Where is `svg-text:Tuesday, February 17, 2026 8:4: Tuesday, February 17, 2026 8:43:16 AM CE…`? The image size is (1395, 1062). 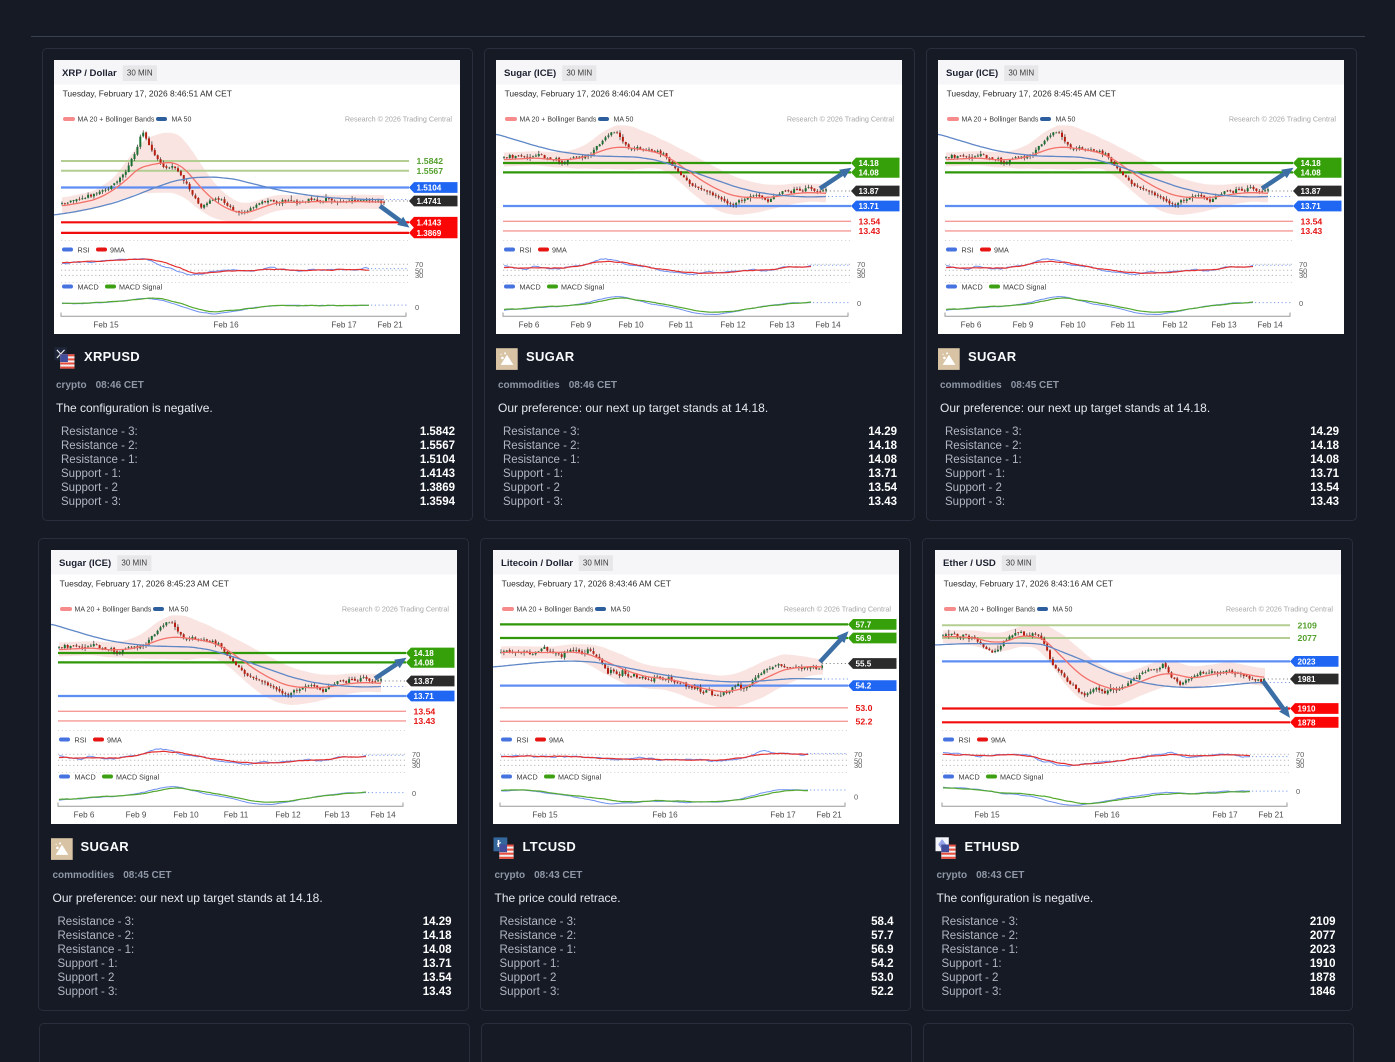
svg-text:Tuesday, February 17, 2026 8:4: Tuesday, February 17, 2026 8:43:16 AM CE… is located at coordinates (1027, 583).